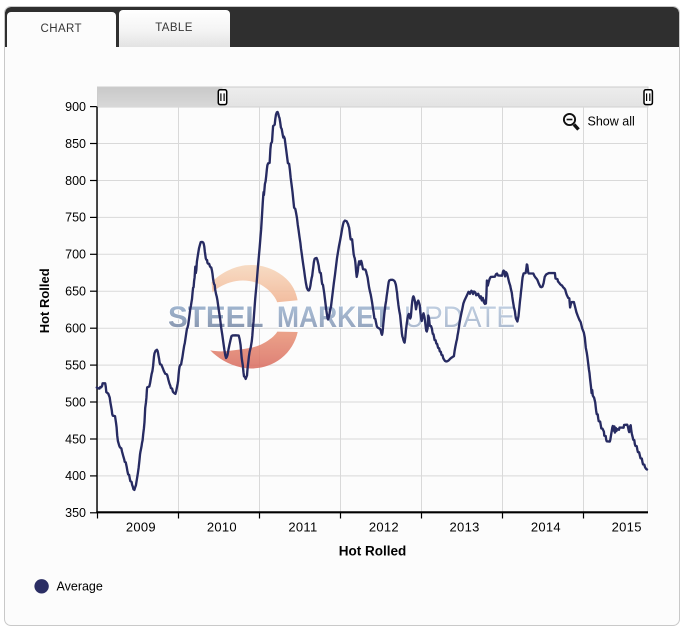 The width and height of the screenshot is (684, 628). What do you see at coordinates (75, 513) in the screenshot?
I see `svg-text: 350` at bounding box center [75, 513].